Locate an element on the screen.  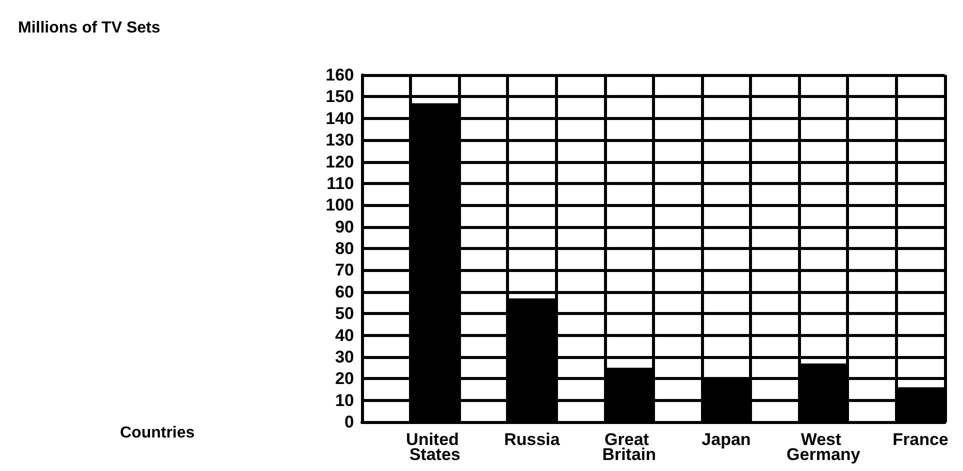
y-tick-label: 100 is located at coordinates (340, 205).